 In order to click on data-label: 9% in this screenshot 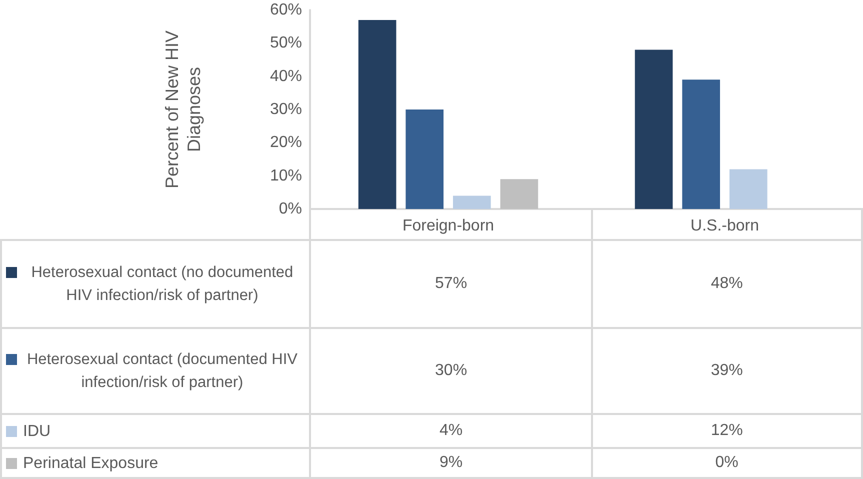, I will do `click(451, 463)`.